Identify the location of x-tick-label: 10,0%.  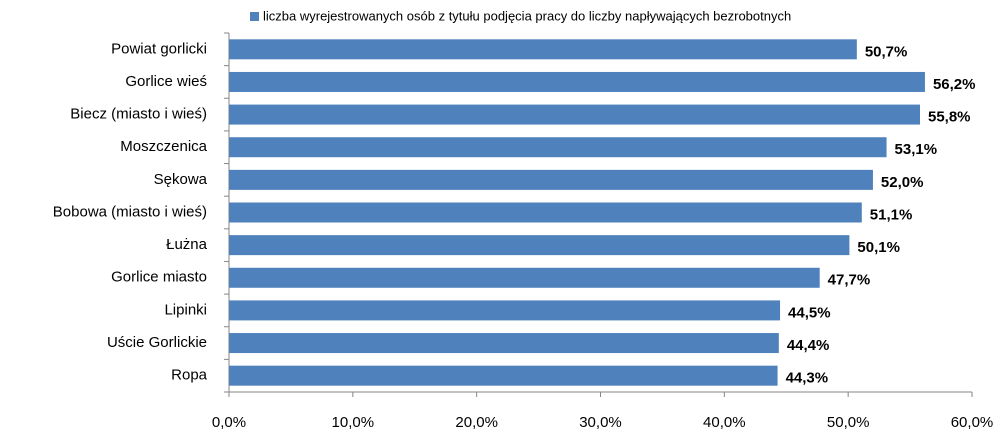
(353, 422).